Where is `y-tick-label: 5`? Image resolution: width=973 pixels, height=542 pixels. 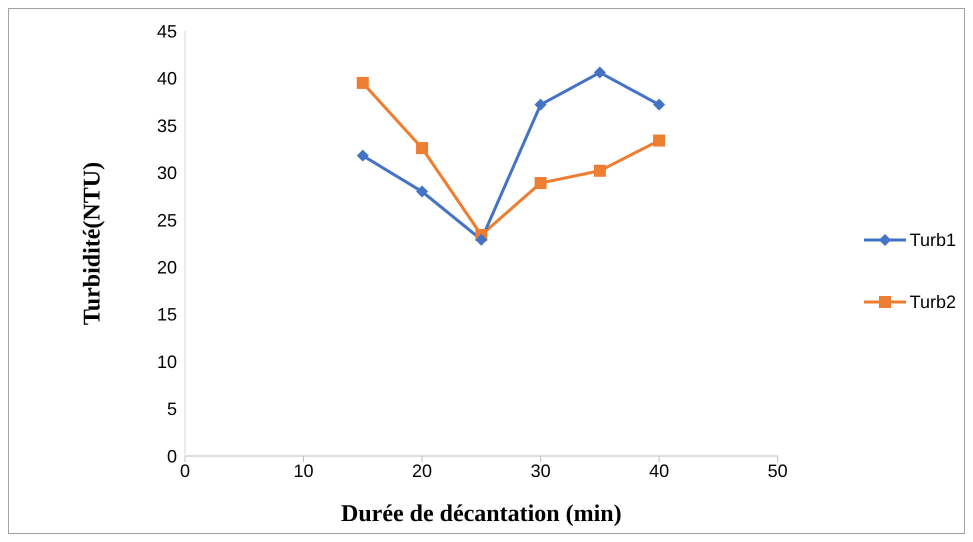
y-tick-label: 5 is located at coordinates (171, 409).